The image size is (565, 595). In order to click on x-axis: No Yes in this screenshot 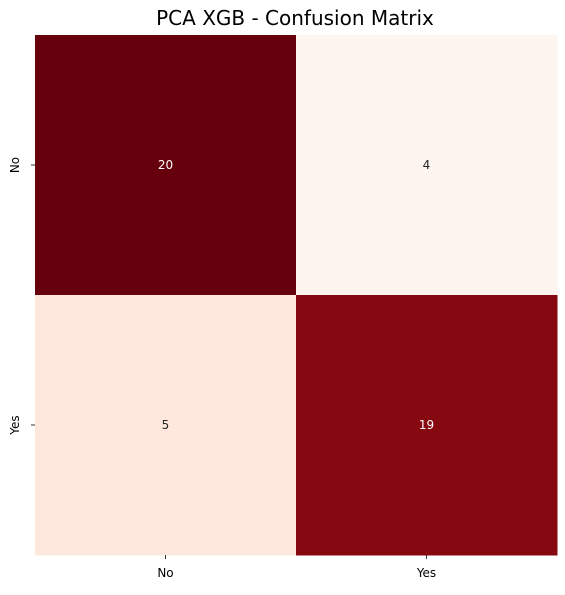, I will do `click(296, 567)`.